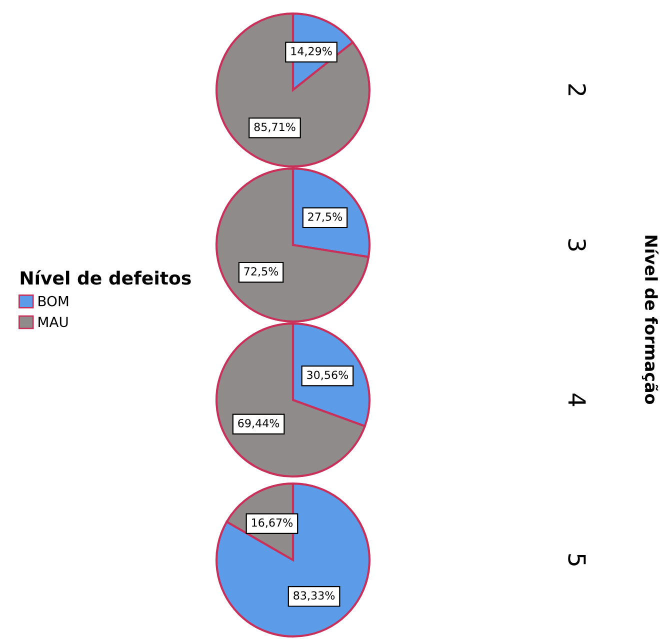 This screenshot has height=639, width=669. What do you see at coordinates (650, 320) in the screenshot?
I see `text: Nível de formação` at bounding box center [650, 320].